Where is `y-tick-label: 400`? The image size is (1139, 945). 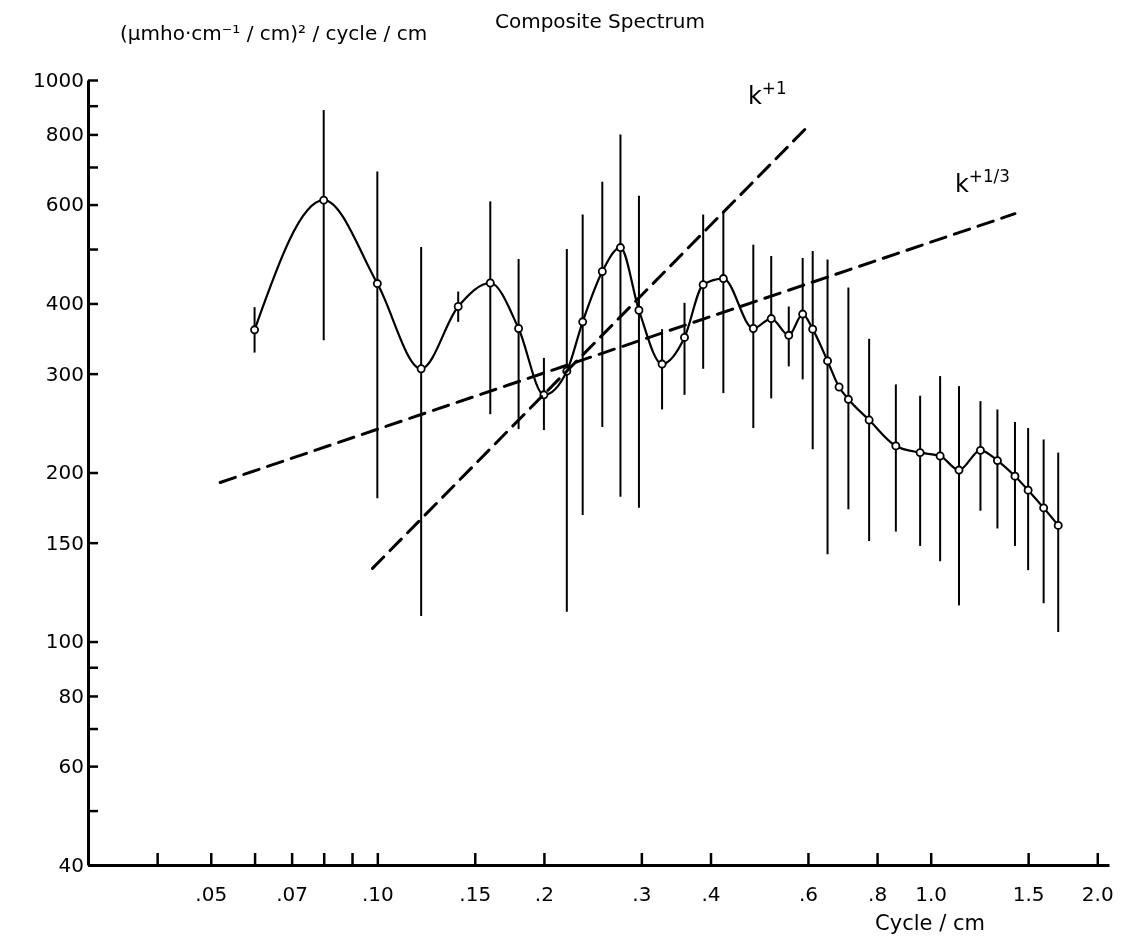
y-tick-label: 400 is located at coordinates (64, 303).